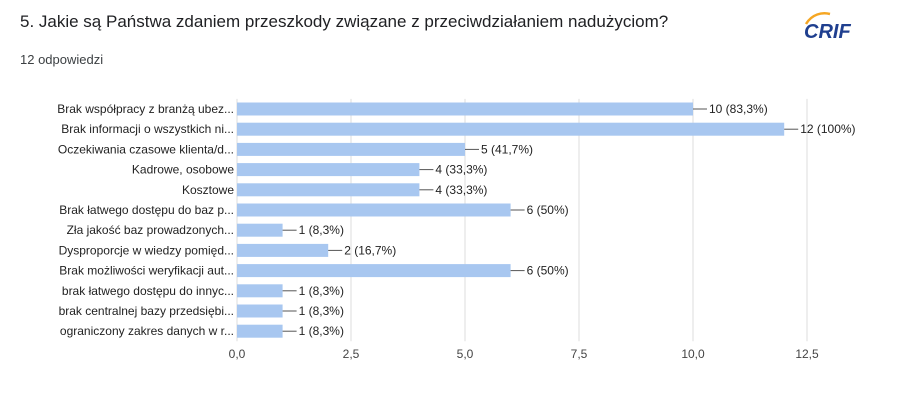 Image resolution: width=900 pixels, height=400 pixels. I want to click on value-label-4: 4 (33,3%), so click(461, 190).